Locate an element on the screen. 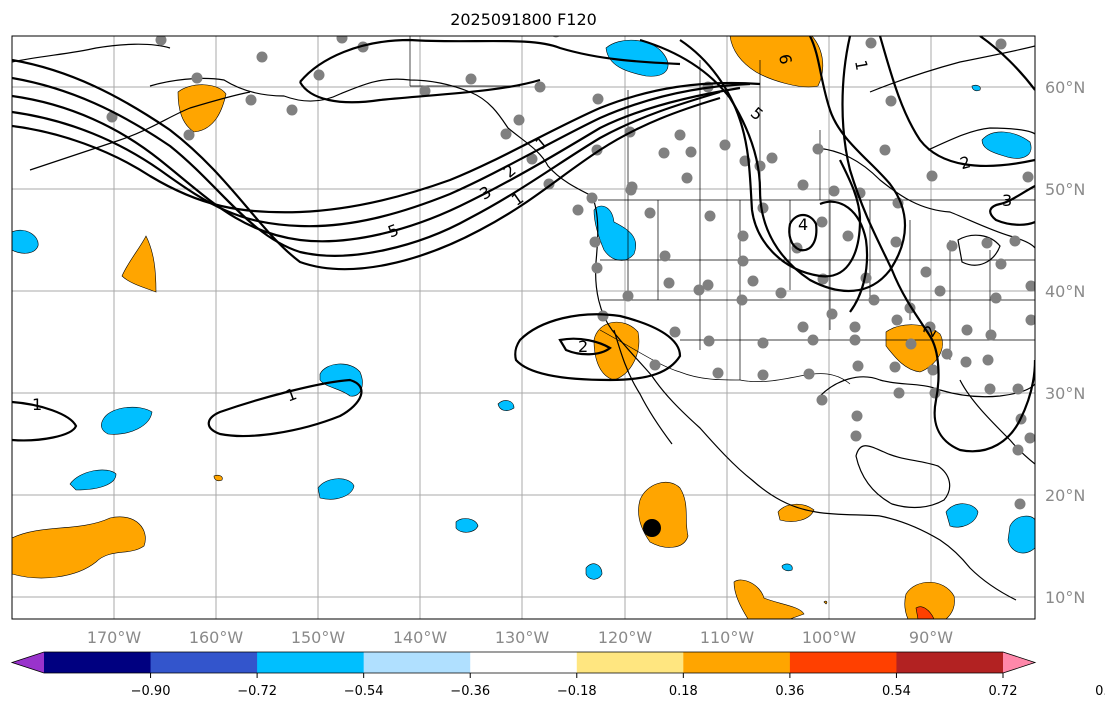 The height and width of the screenshot is (712, 1105). lon-label-160w: 160°W is located at coordinates (216, 637).